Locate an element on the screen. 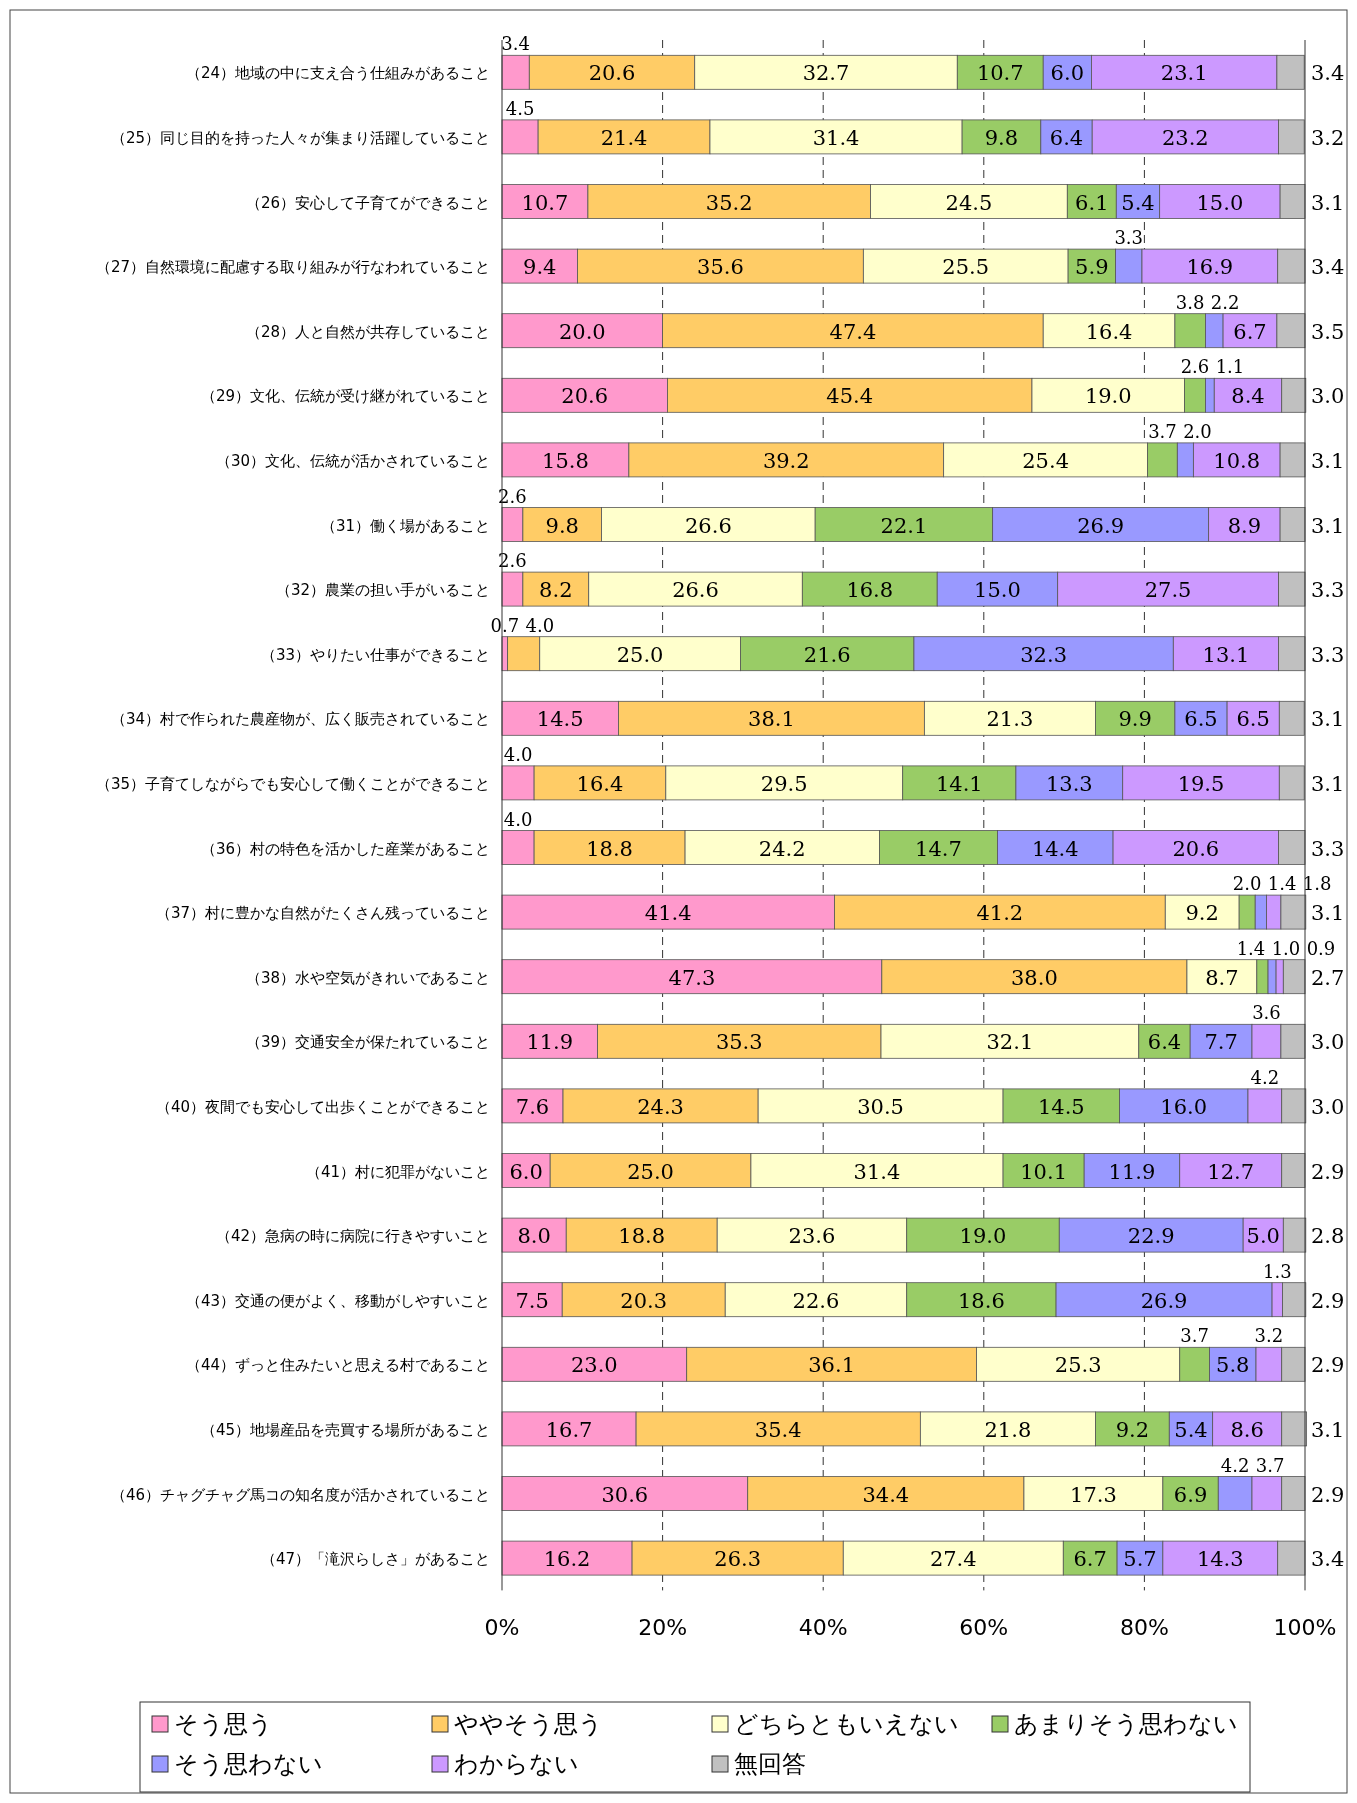 This screenshot has width=1357, height=1803. data-label: 8.0 is located at coordinates (534, 1236).